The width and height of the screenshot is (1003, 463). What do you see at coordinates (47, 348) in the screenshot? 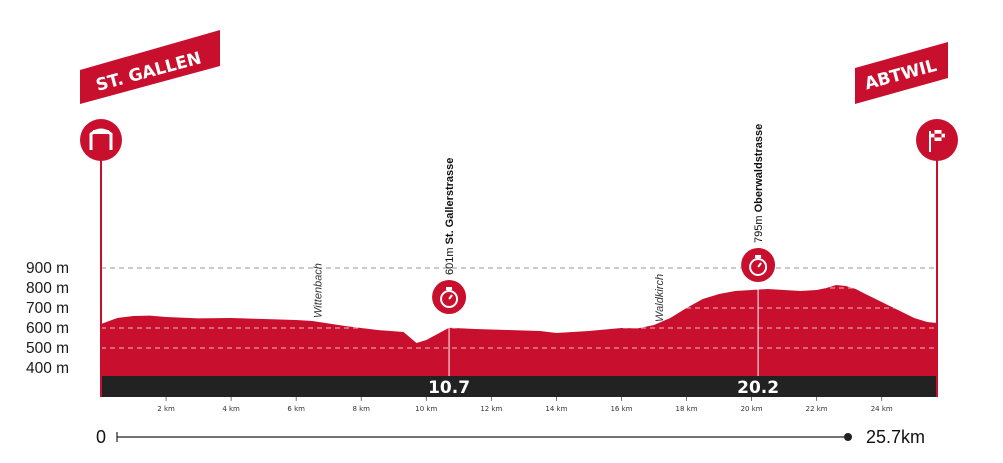
I see `y-tick-label: 500 m` at bounding box center [47, 348].